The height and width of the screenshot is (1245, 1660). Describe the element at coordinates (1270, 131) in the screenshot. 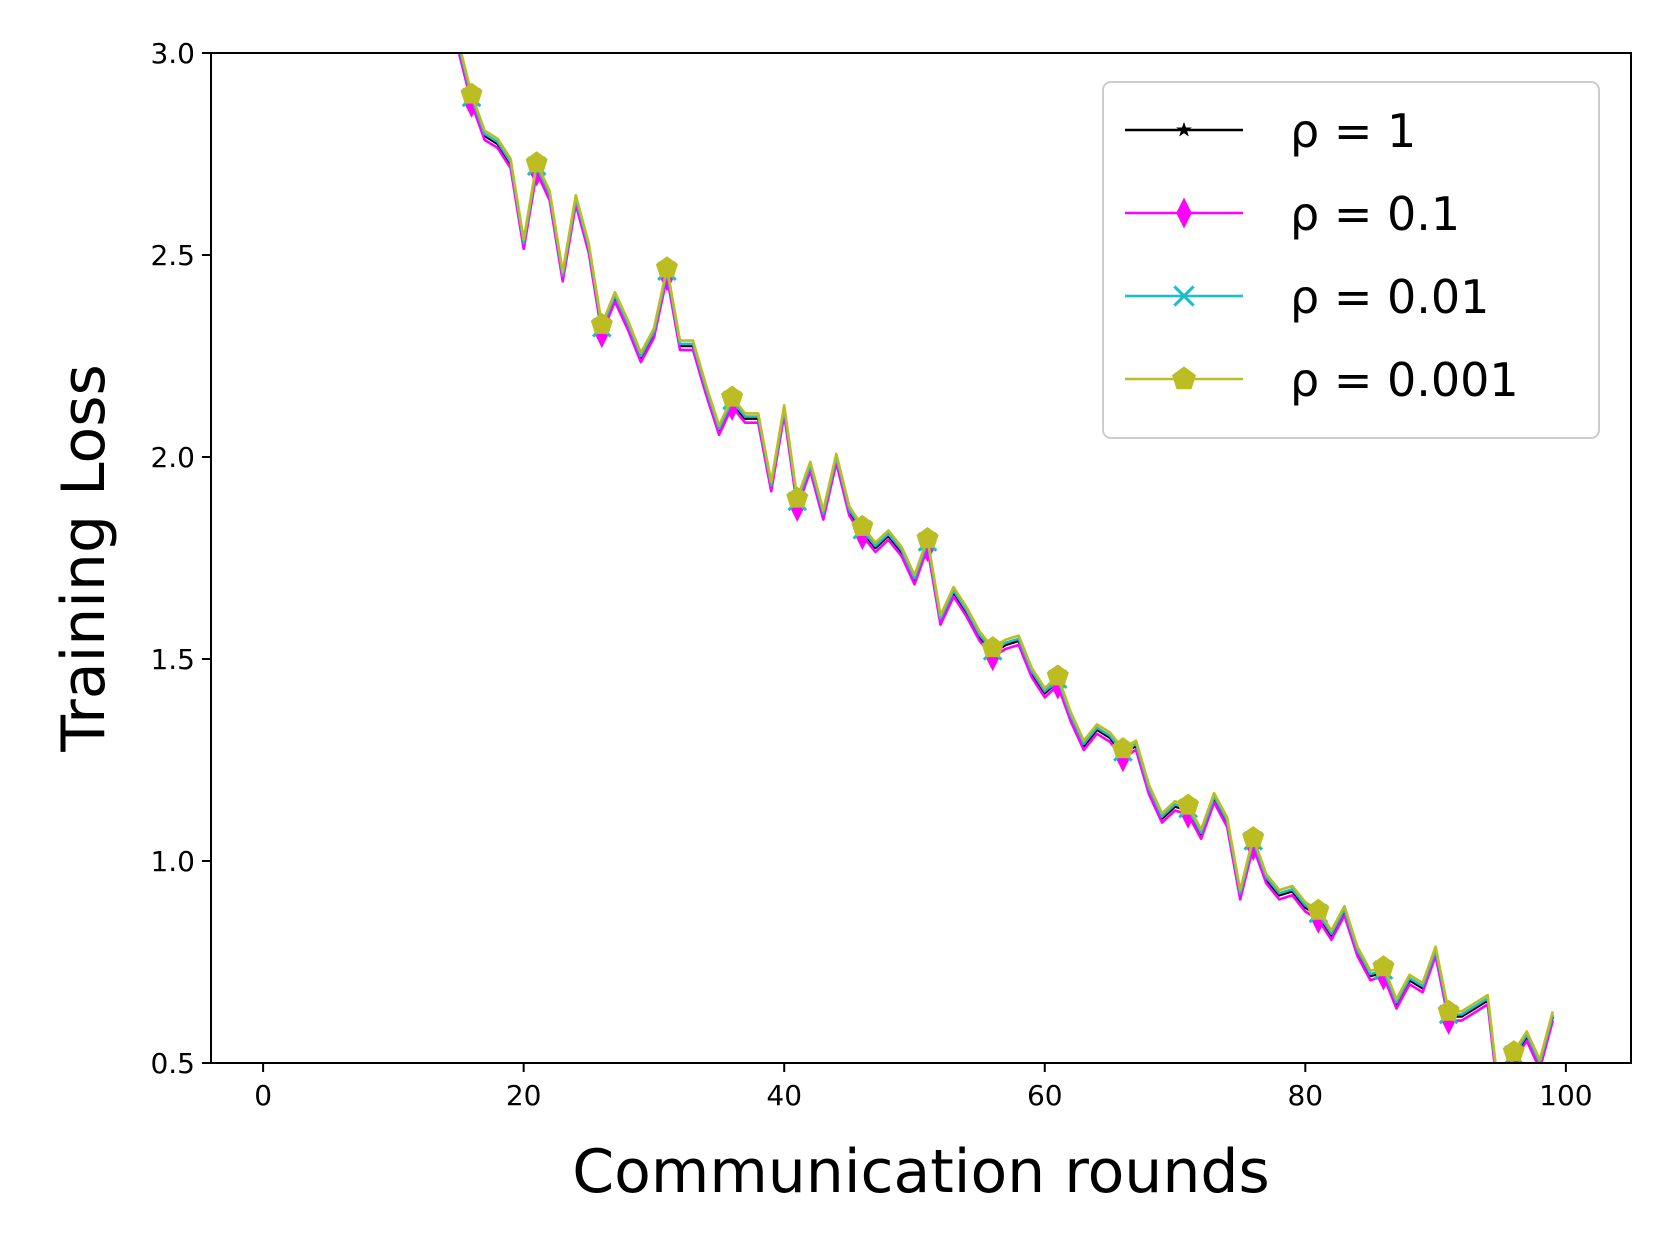

I see `legend-item: ρ = 1` at that location.